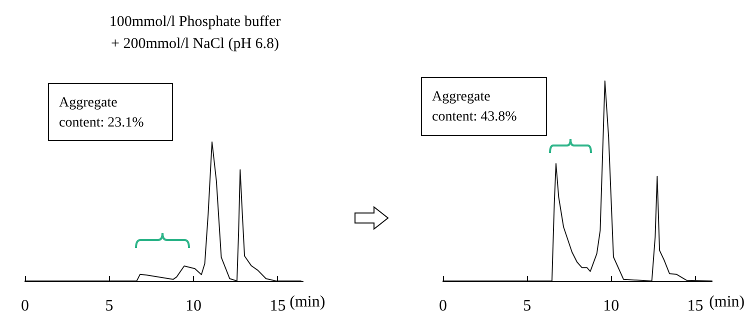  What do you see at coordinates (101, 113) in the screenshot?
I see `text: Aggregate content: 23.1%` at bounding box center [101, 113].